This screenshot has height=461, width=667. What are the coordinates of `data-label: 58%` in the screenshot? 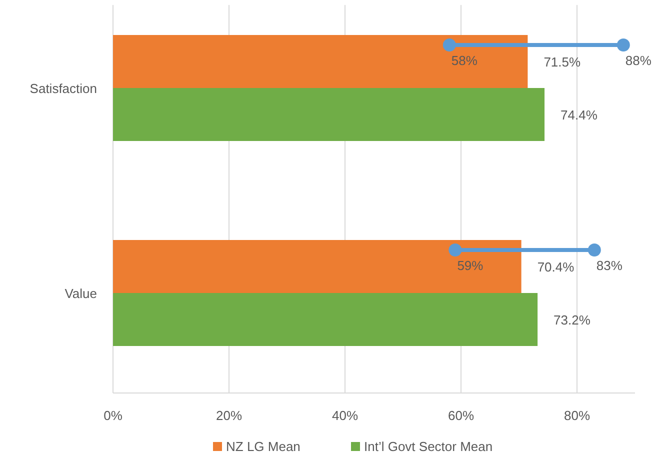 It's located at (464, 60).